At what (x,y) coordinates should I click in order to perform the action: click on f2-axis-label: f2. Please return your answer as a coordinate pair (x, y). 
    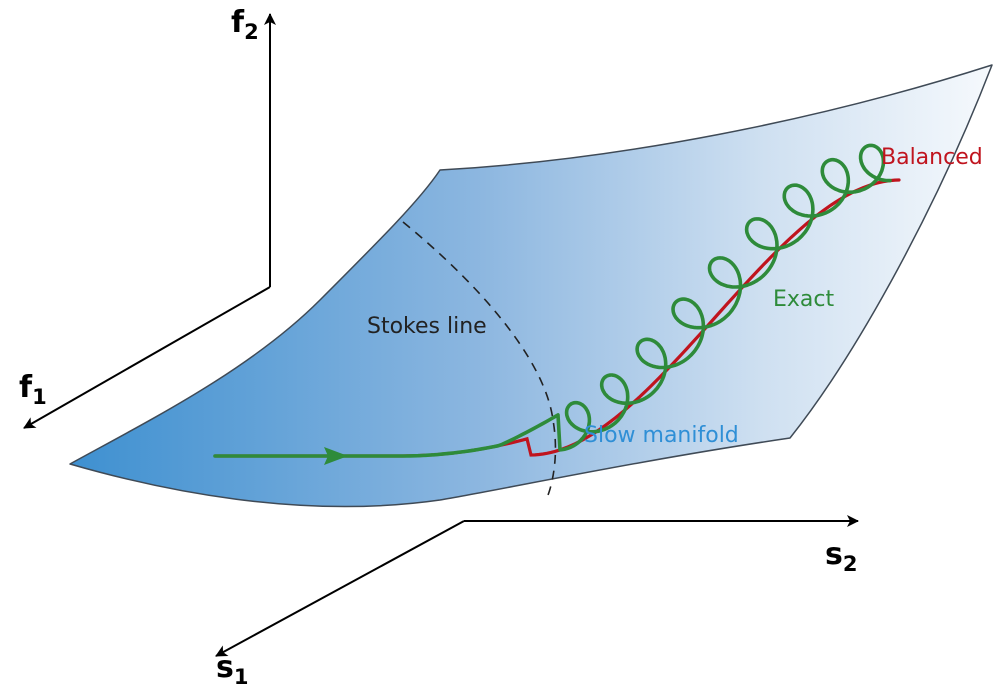
    Looking at the image, I should click on (245, 25).